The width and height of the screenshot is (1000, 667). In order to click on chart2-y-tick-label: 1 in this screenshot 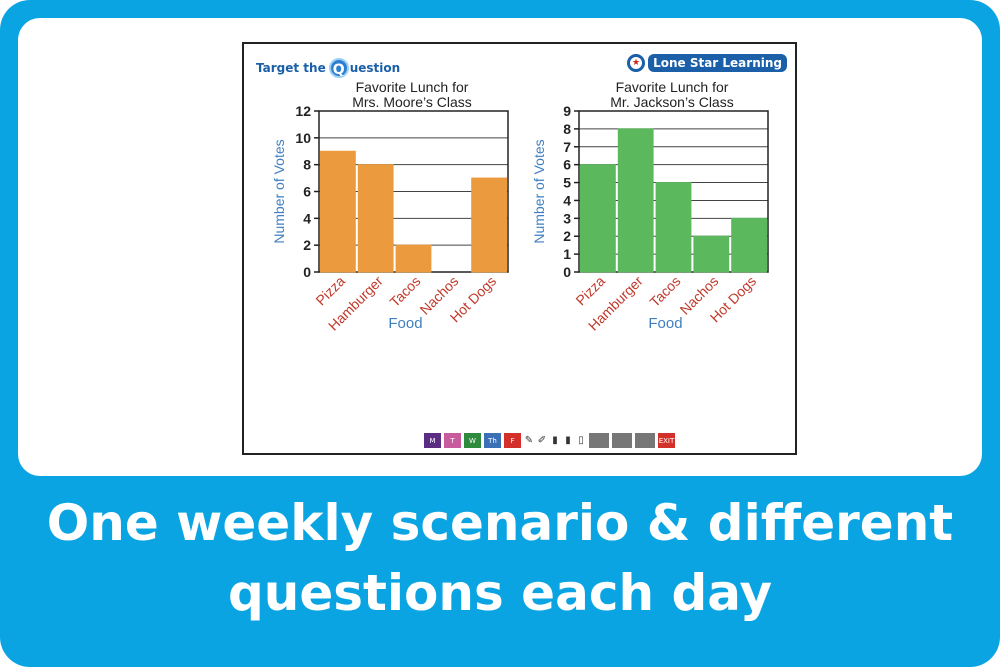, I will do `click(567, 254)`.